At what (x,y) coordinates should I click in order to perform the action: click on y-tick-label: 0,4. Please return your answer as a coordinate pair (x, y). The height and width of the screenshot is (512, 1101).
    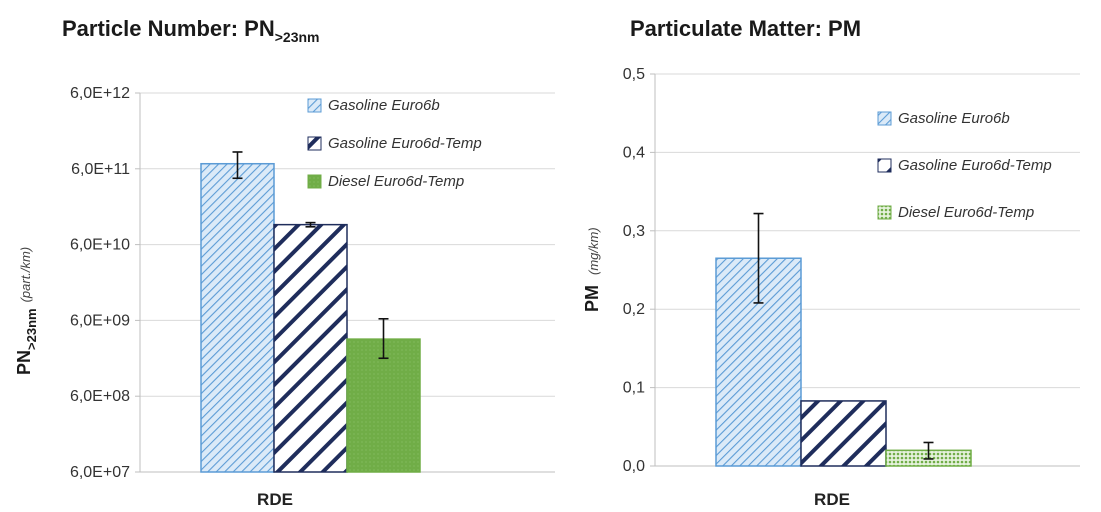
    Looking at the image, I should click on (634, 152).